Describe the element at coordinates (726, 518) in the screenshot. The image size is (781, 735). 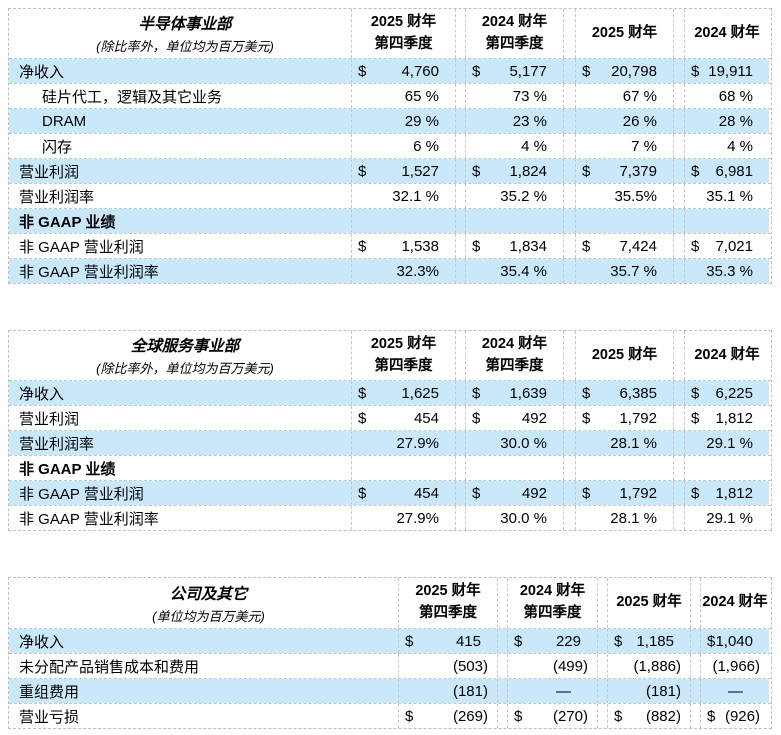
I see `cell: 29.1 %` at that location.